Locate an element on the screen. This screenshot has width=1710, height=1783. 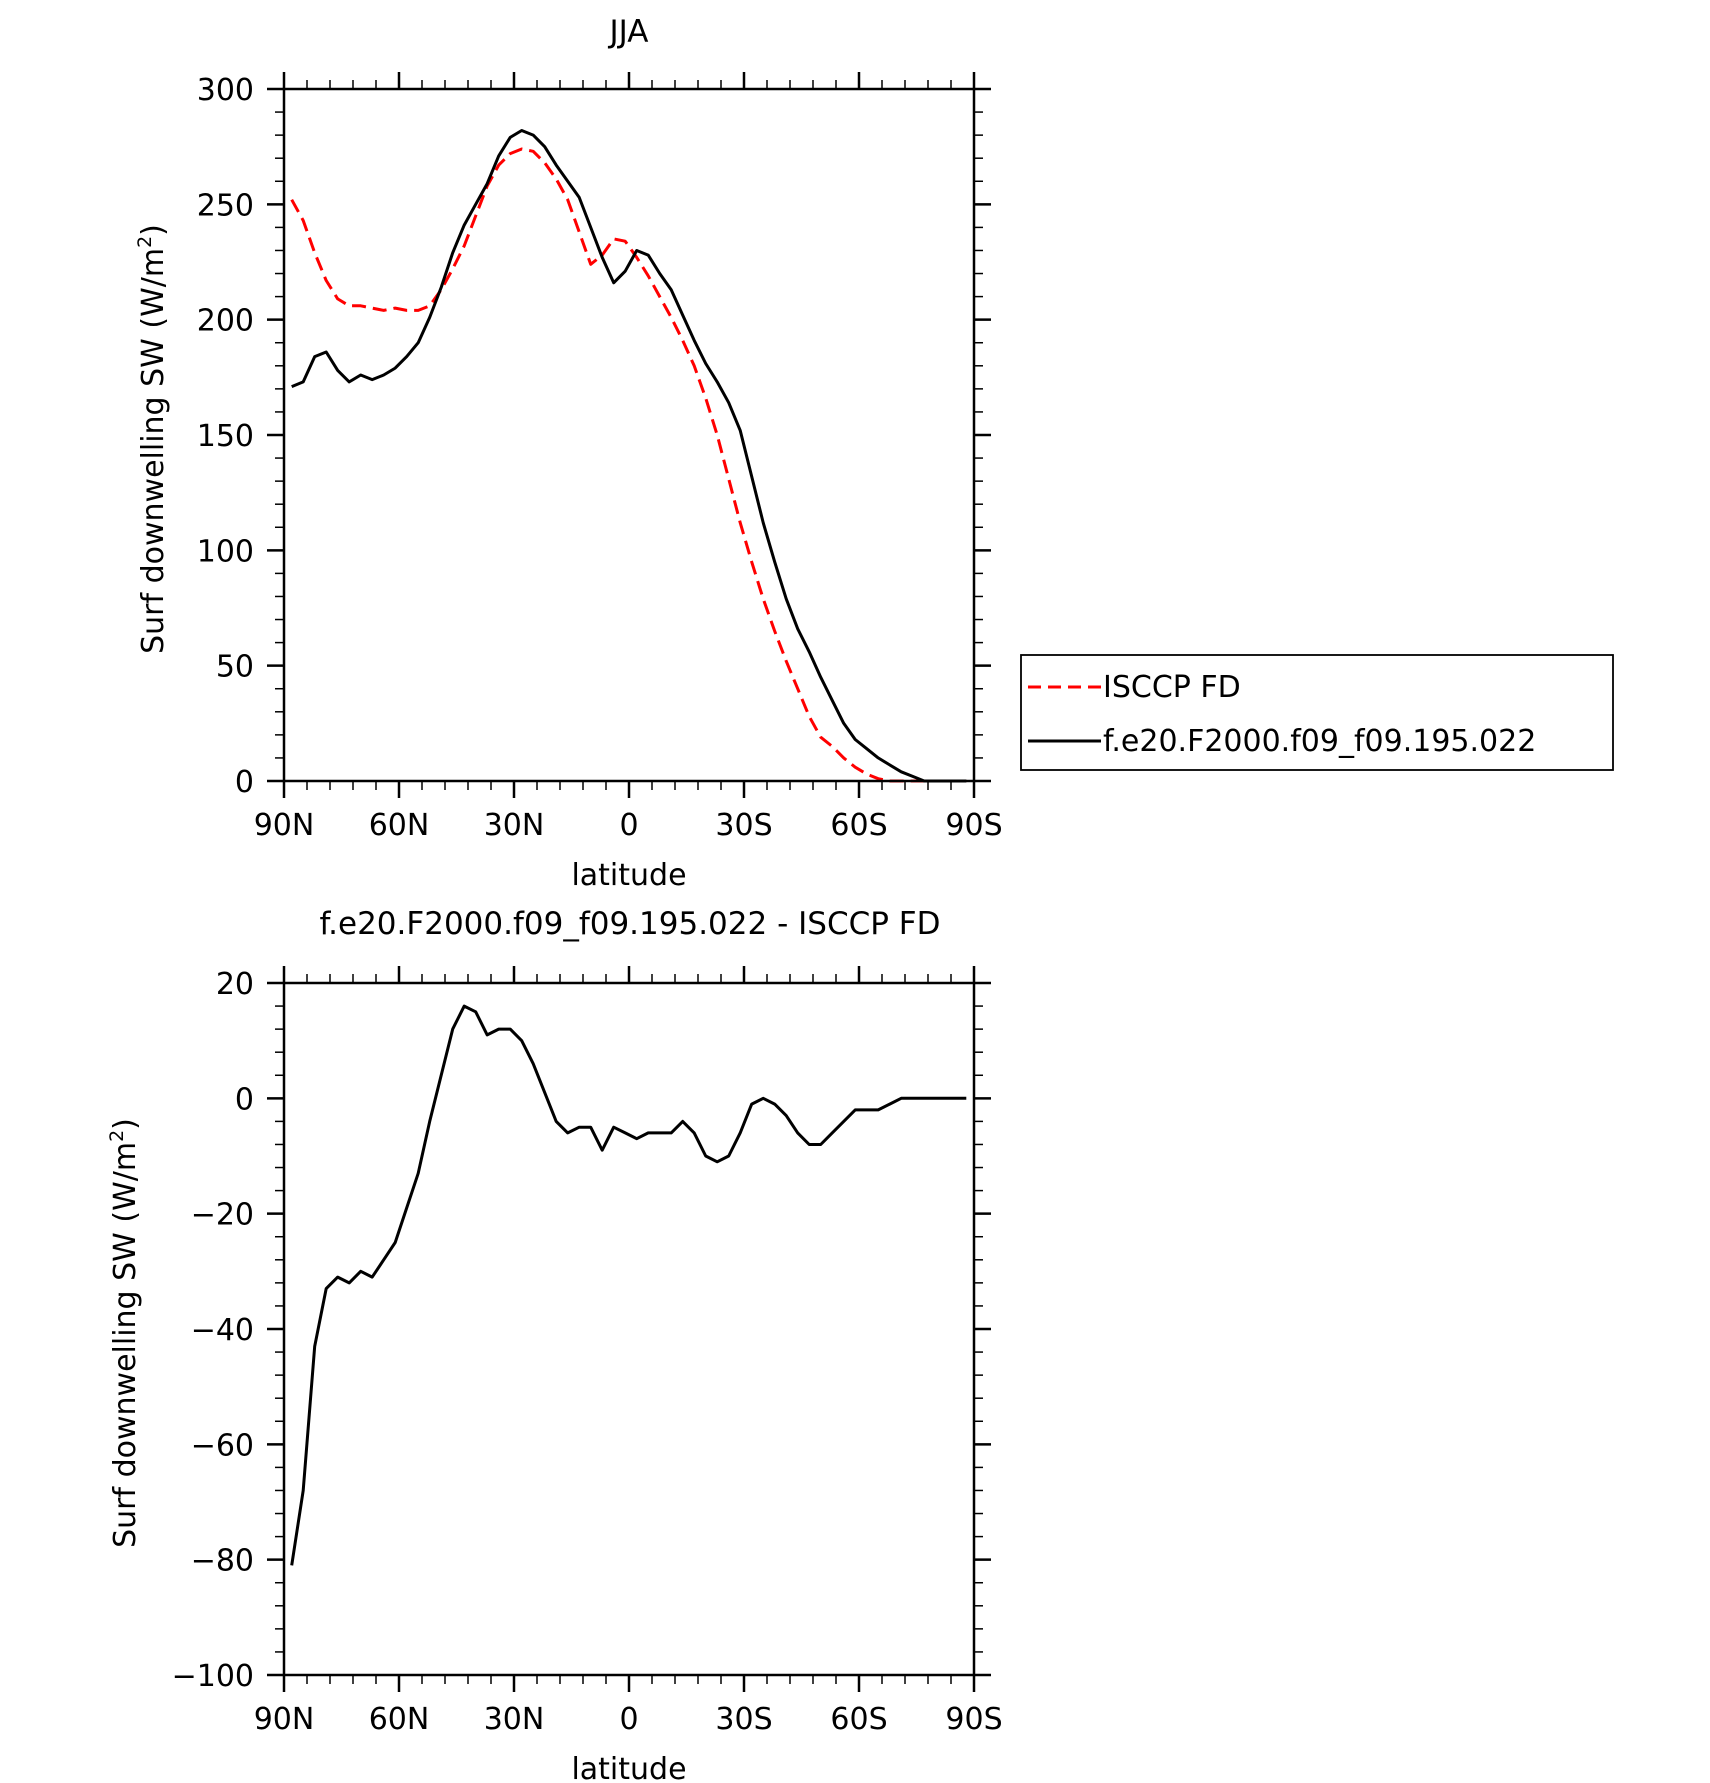
bottom-chart-x-axis-label: latitude is located at coordinates (628, 1767).